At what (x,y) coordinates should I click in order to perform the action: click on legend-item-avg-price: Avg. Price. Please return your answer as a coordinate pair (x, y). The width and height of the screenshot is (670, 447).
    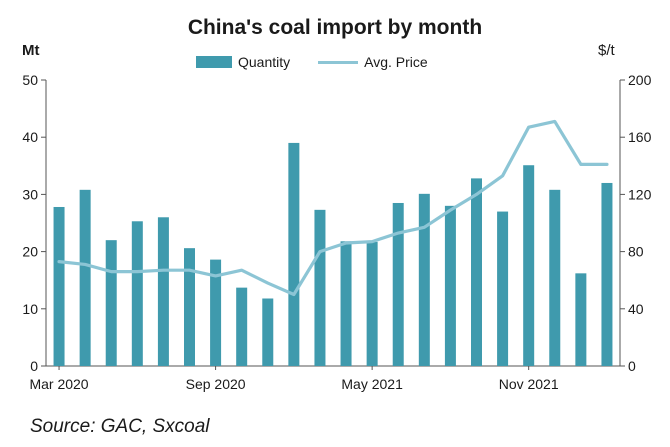
    Looking at the image, I should click on (373, 62).